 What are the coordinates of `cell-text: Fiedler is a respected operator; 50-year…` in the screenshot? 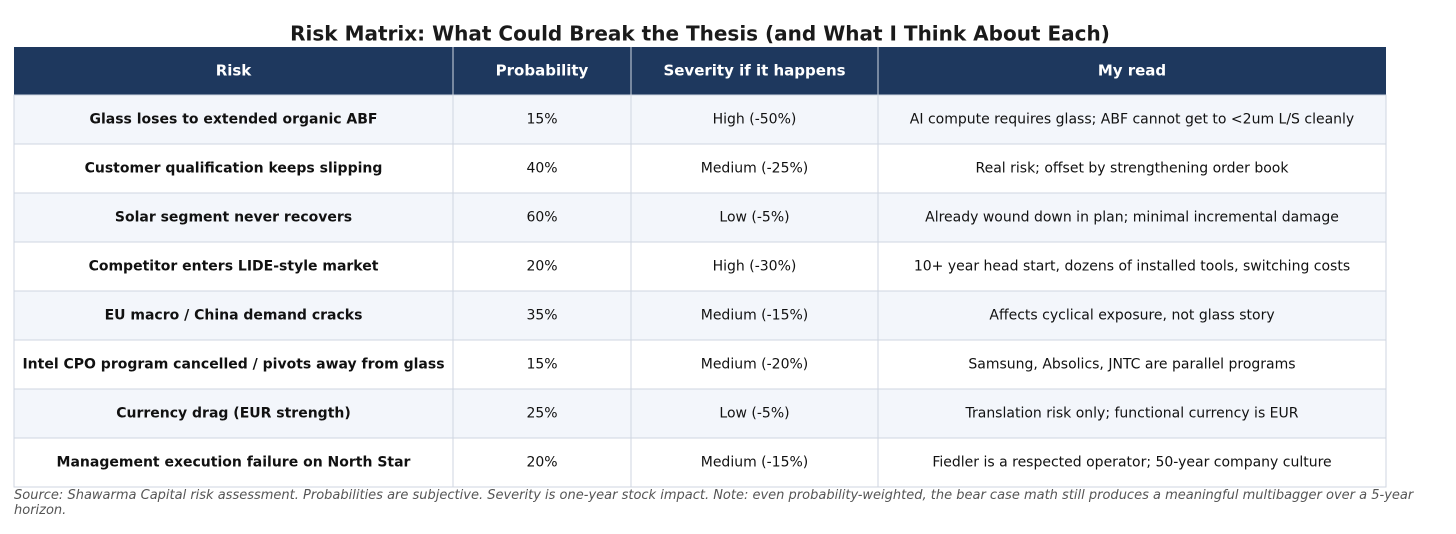 It's located at (1131, 463).